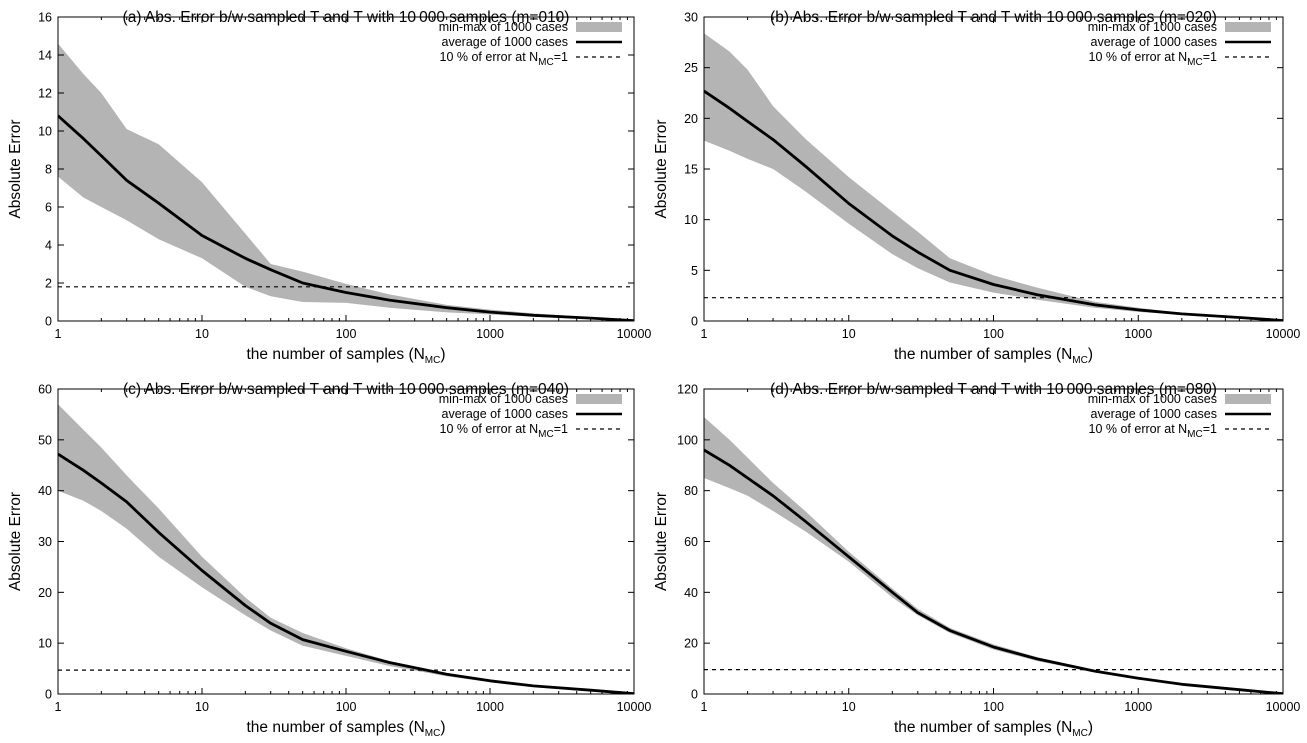  What do you see at coordinates (48, 170) in the screenshot?
I see `y-tick-label: 8` at bounding box center [48, 170].